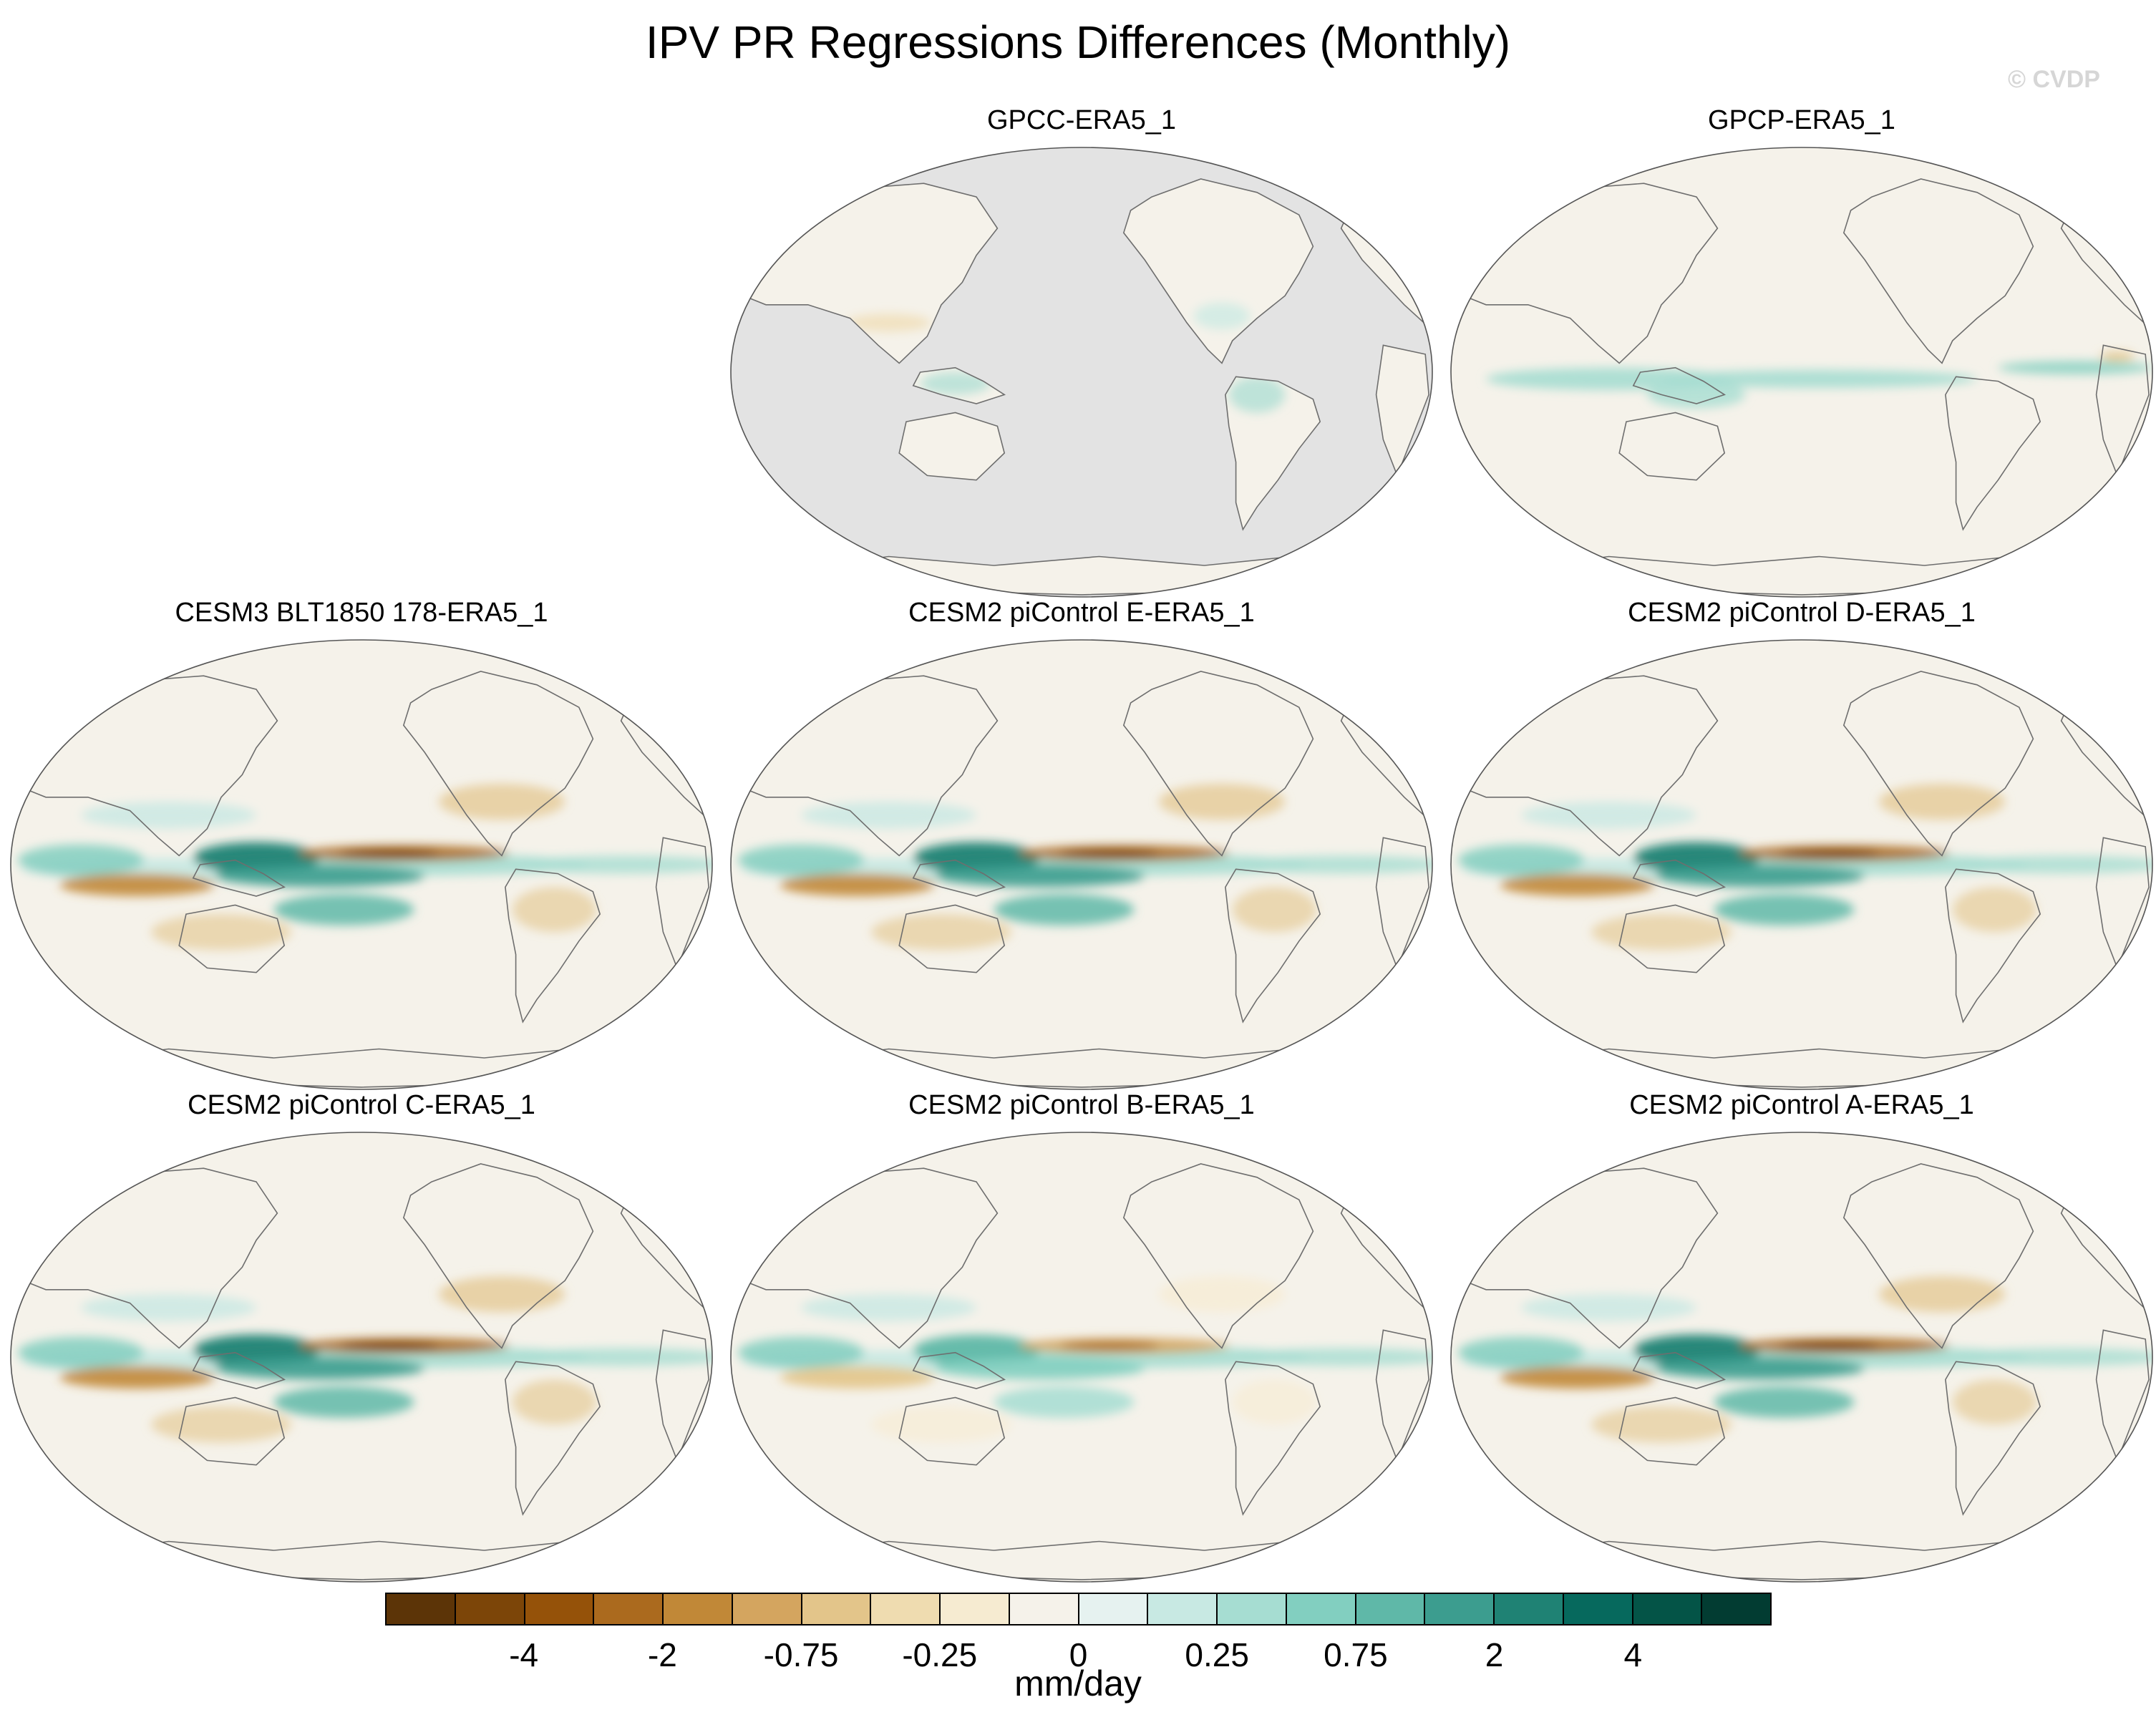  I want to click on land-australia, so click(1672, 446).